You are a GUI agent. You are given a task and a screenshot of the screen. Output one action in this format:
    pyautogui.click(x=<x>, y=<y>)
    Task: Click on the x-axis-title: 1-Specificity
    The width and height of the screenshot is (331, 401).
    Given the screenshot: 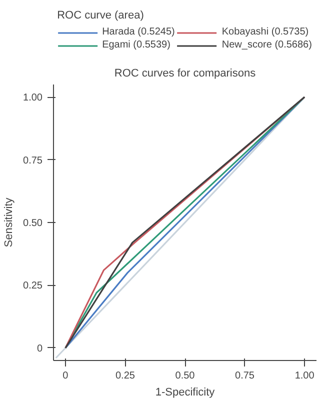 What is the action you would take?
    pyautogui.click(x=185, y=392)
    